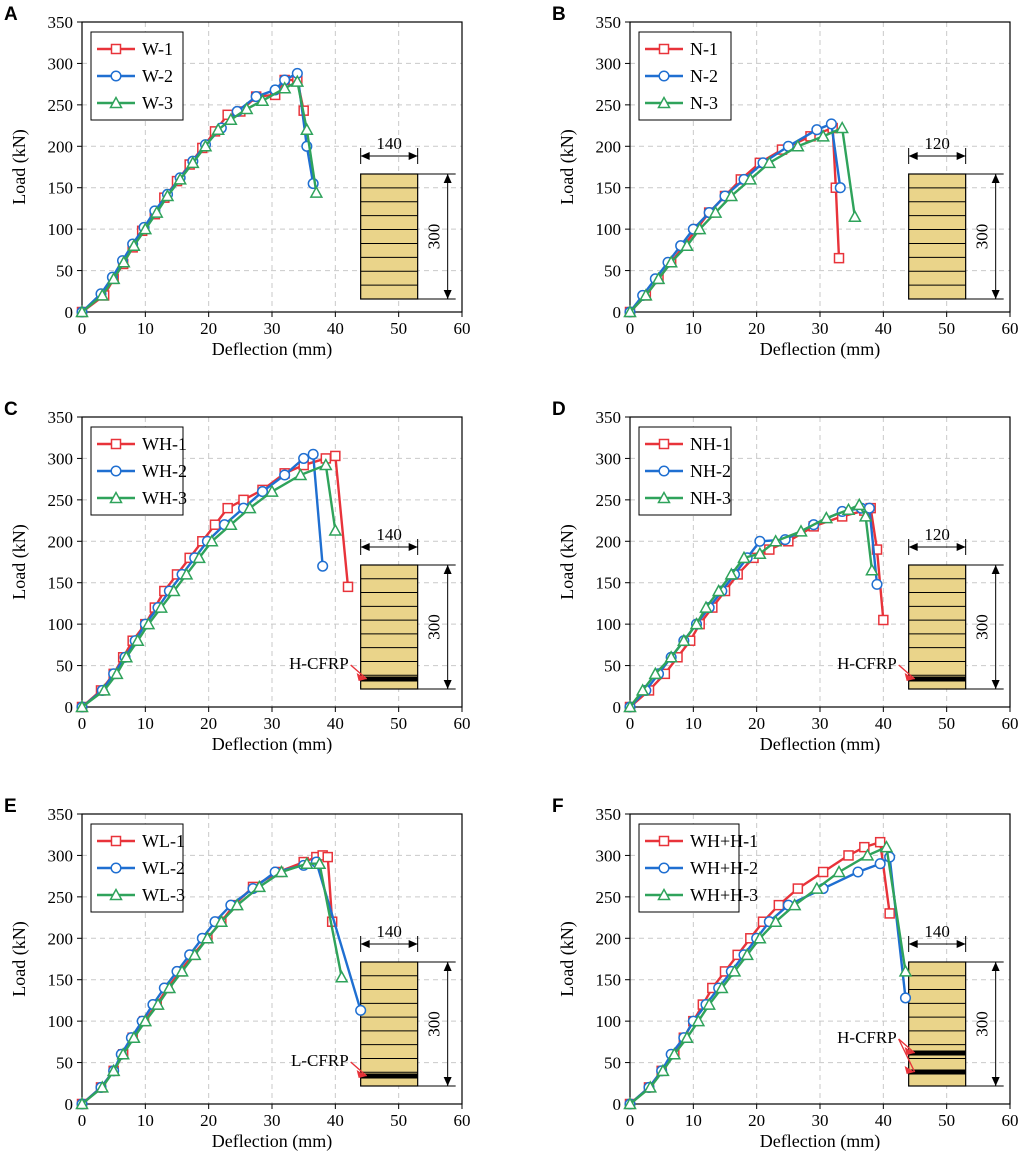  I want to click on y-tick-label: 200, so click(609, 938).